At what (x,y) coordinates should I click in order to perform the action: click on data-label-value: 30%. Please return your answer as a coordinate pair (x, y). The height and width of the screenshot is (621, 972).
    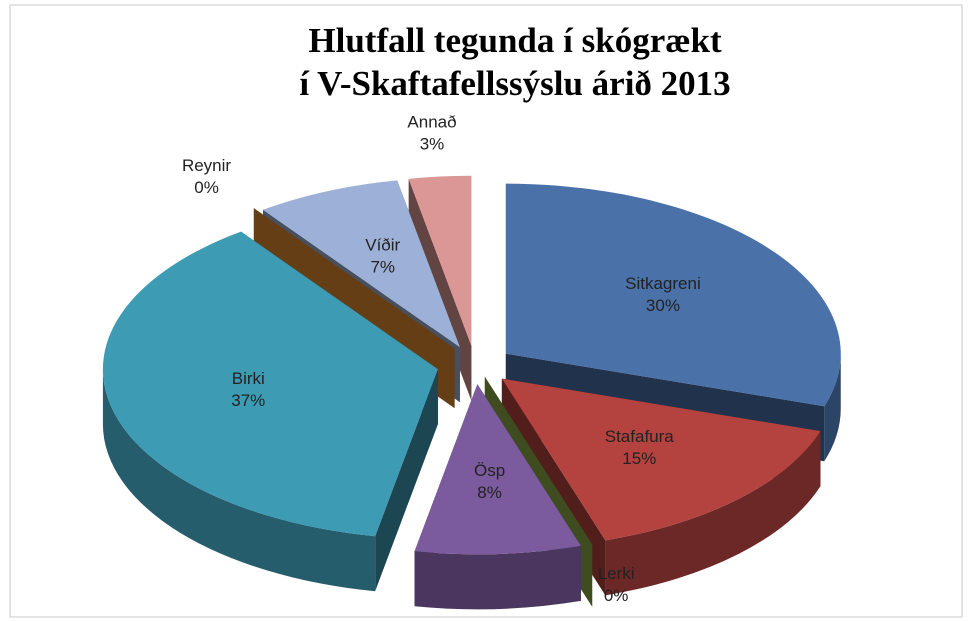
    Looking at the image, I should click on (663, 305).